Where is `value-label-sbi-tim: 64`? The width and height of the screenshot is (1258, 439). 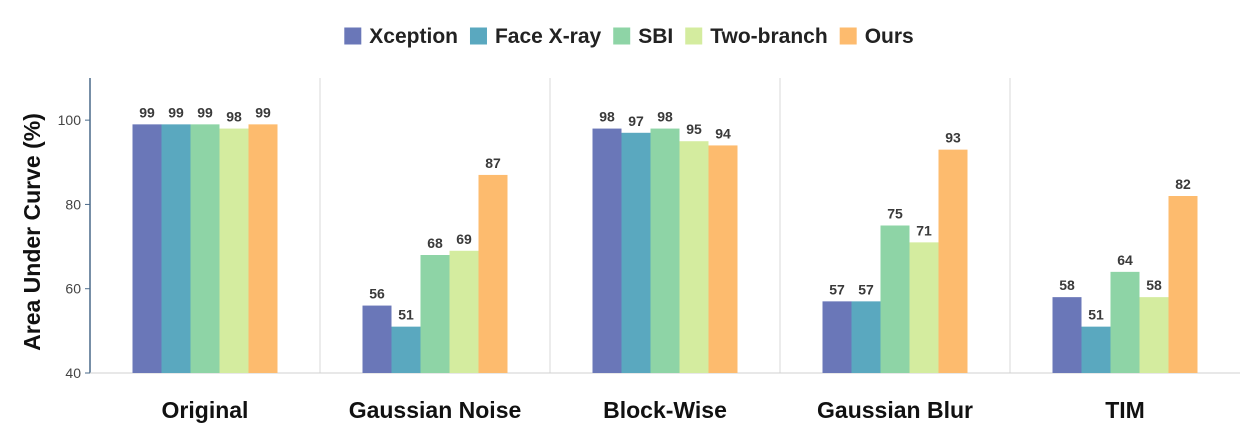 value-label-sbi-tim: 64 is located at coordinates (1125, 260).